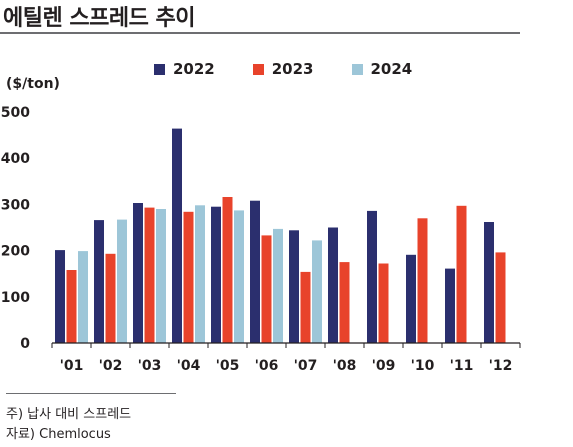 The width and height of the screenshot is (573, 447). What do you see at coordinates (150, 366) in the screenshot?
I see `x-tick-label: '03` at bounding box center [150, 366].